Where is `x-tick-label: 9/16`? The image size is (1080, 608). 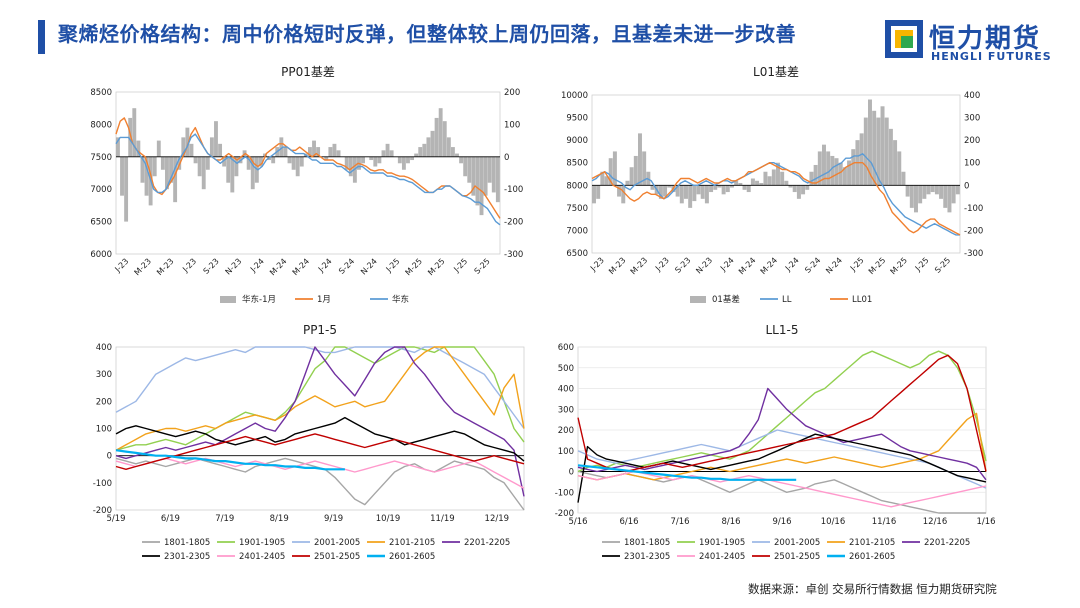
x-tick-label: 9/16 is located at coordinates (781, 522).